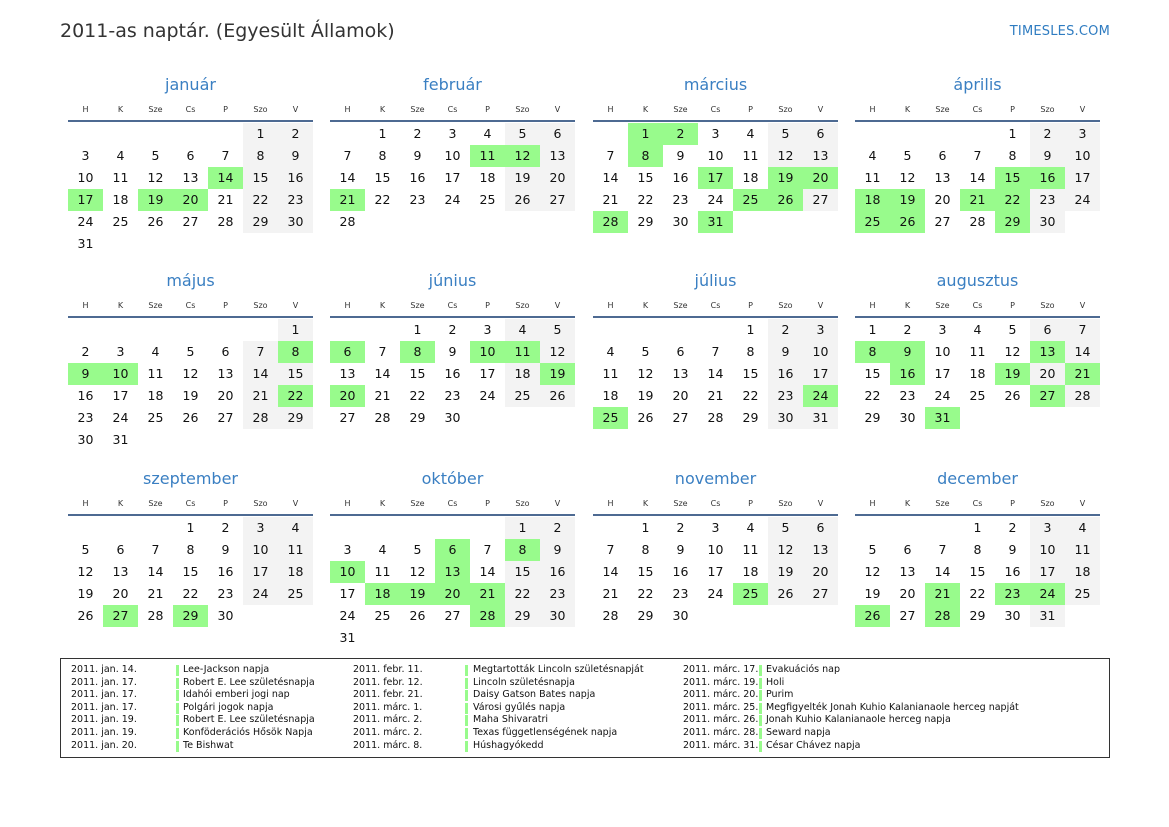  I want to click on day-cell: 22, so click(977, 593).